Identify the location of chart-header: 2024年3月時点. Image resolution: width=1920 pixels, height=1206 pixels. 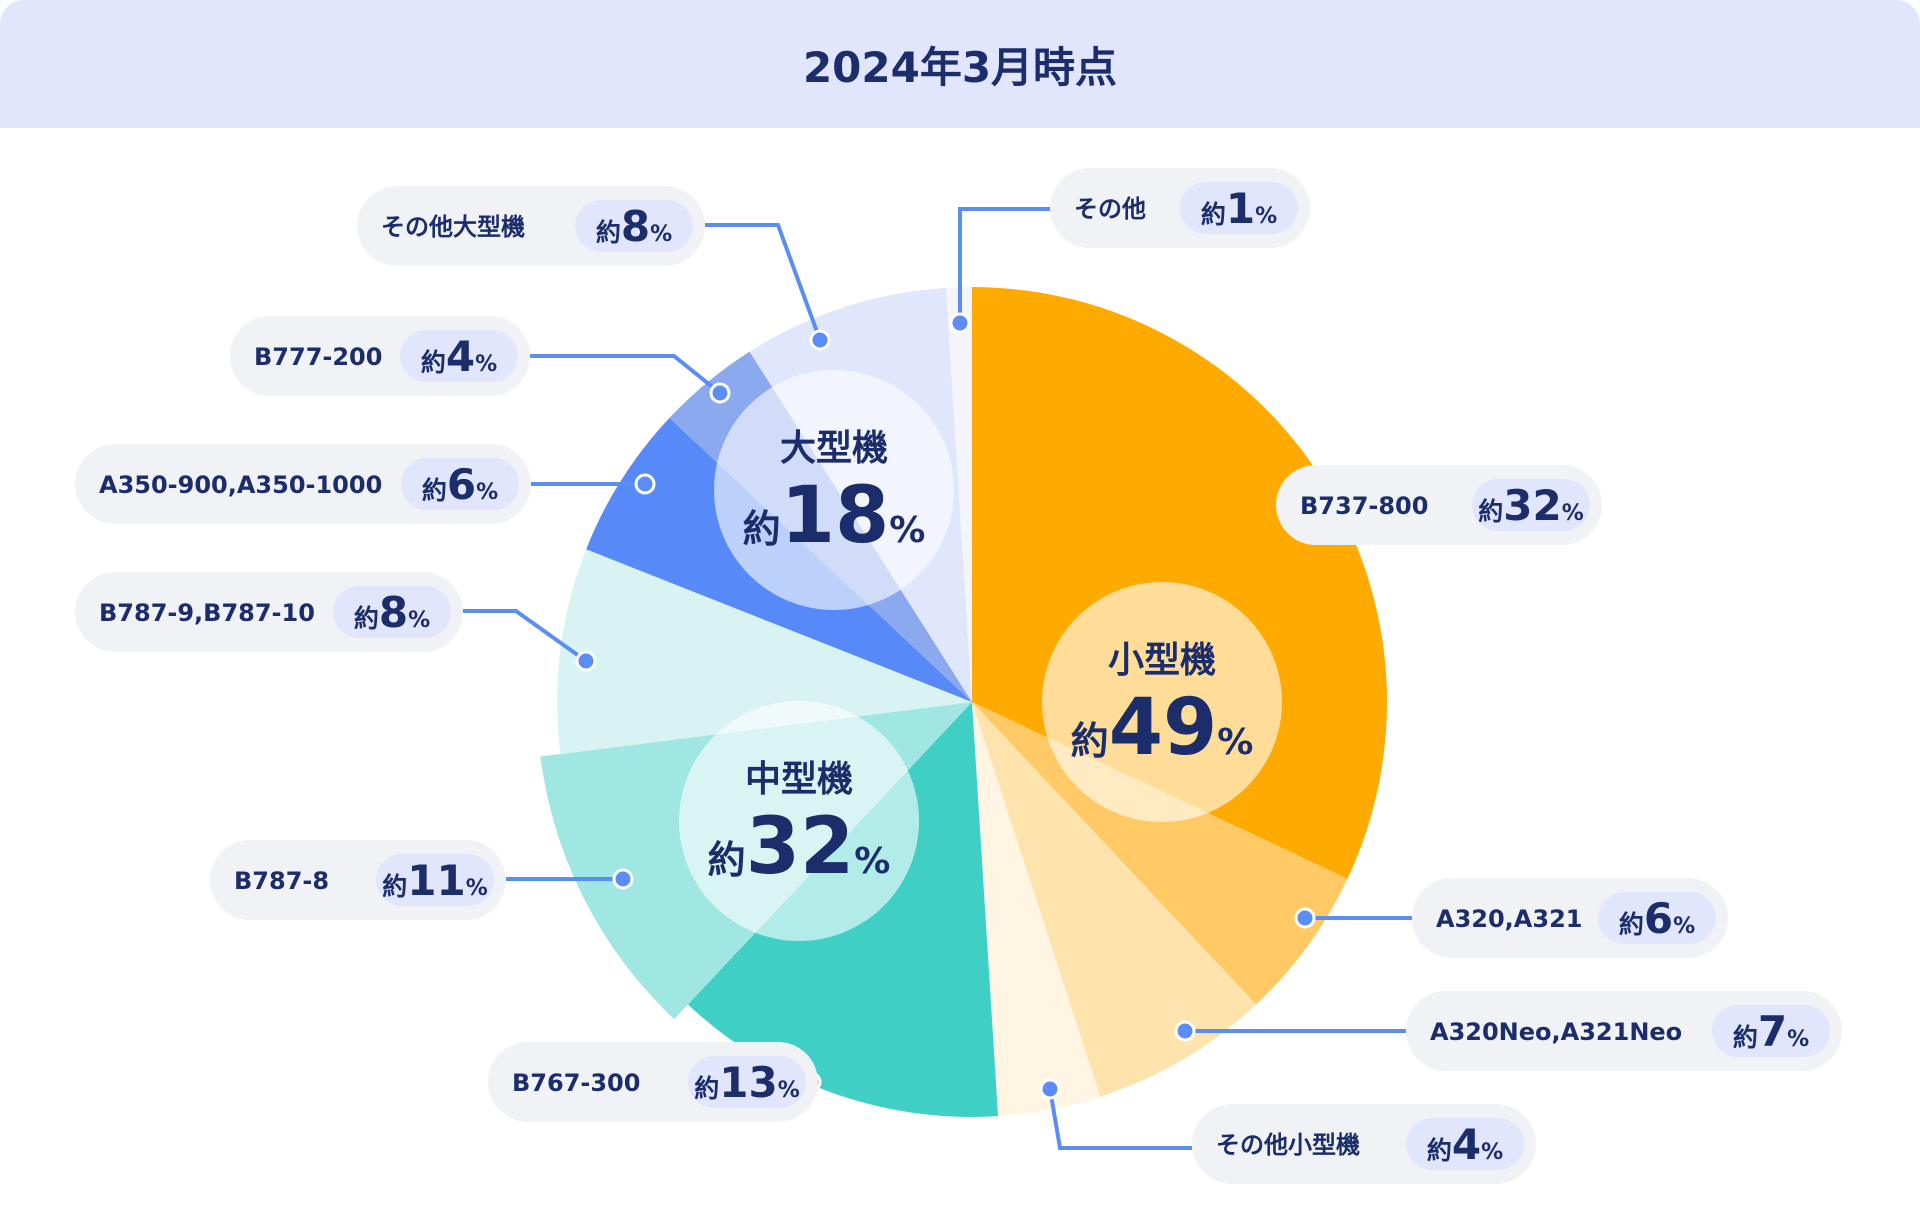
(960, 64).